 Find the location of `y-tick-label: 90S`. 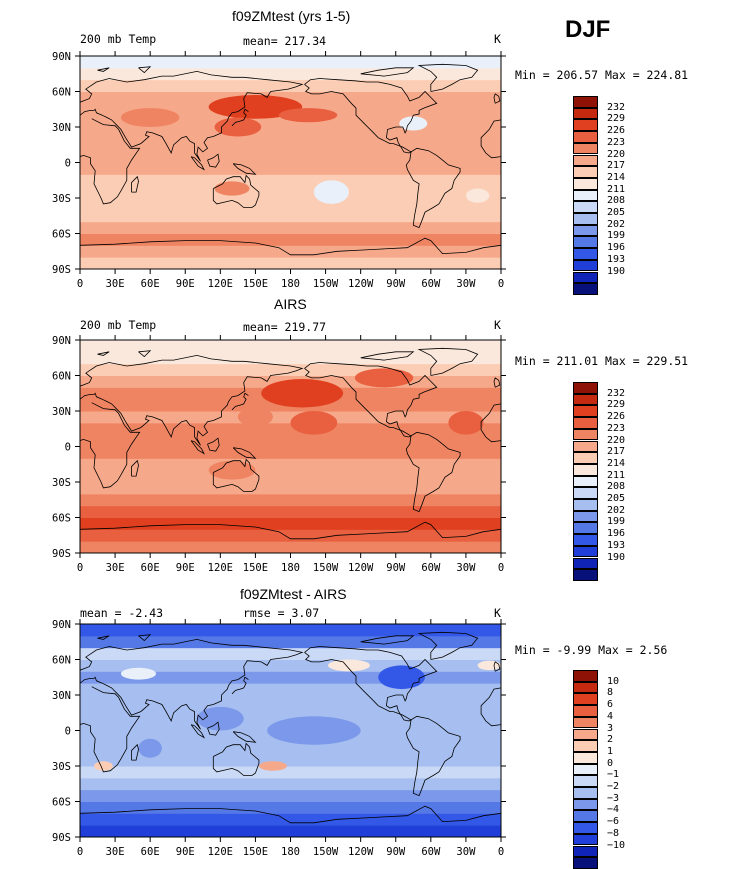

y-tick-label: 90S is located at coordinates (61, 554).